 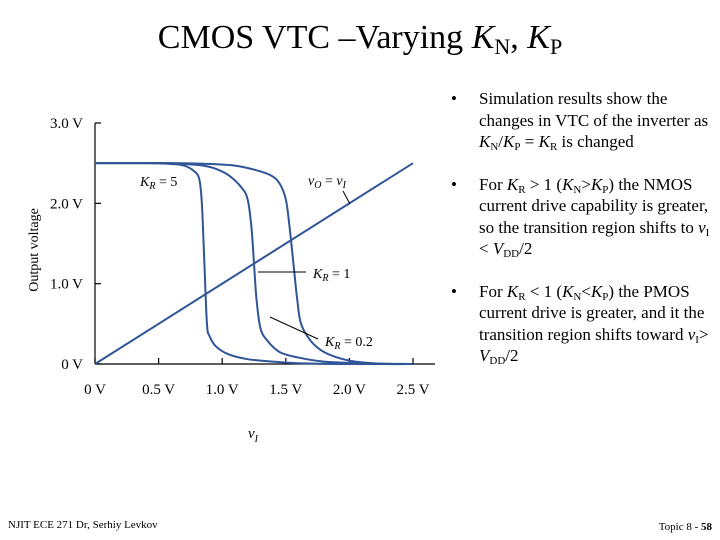 I want to click on curve-label-sub: I, so click(x=344, y=185).